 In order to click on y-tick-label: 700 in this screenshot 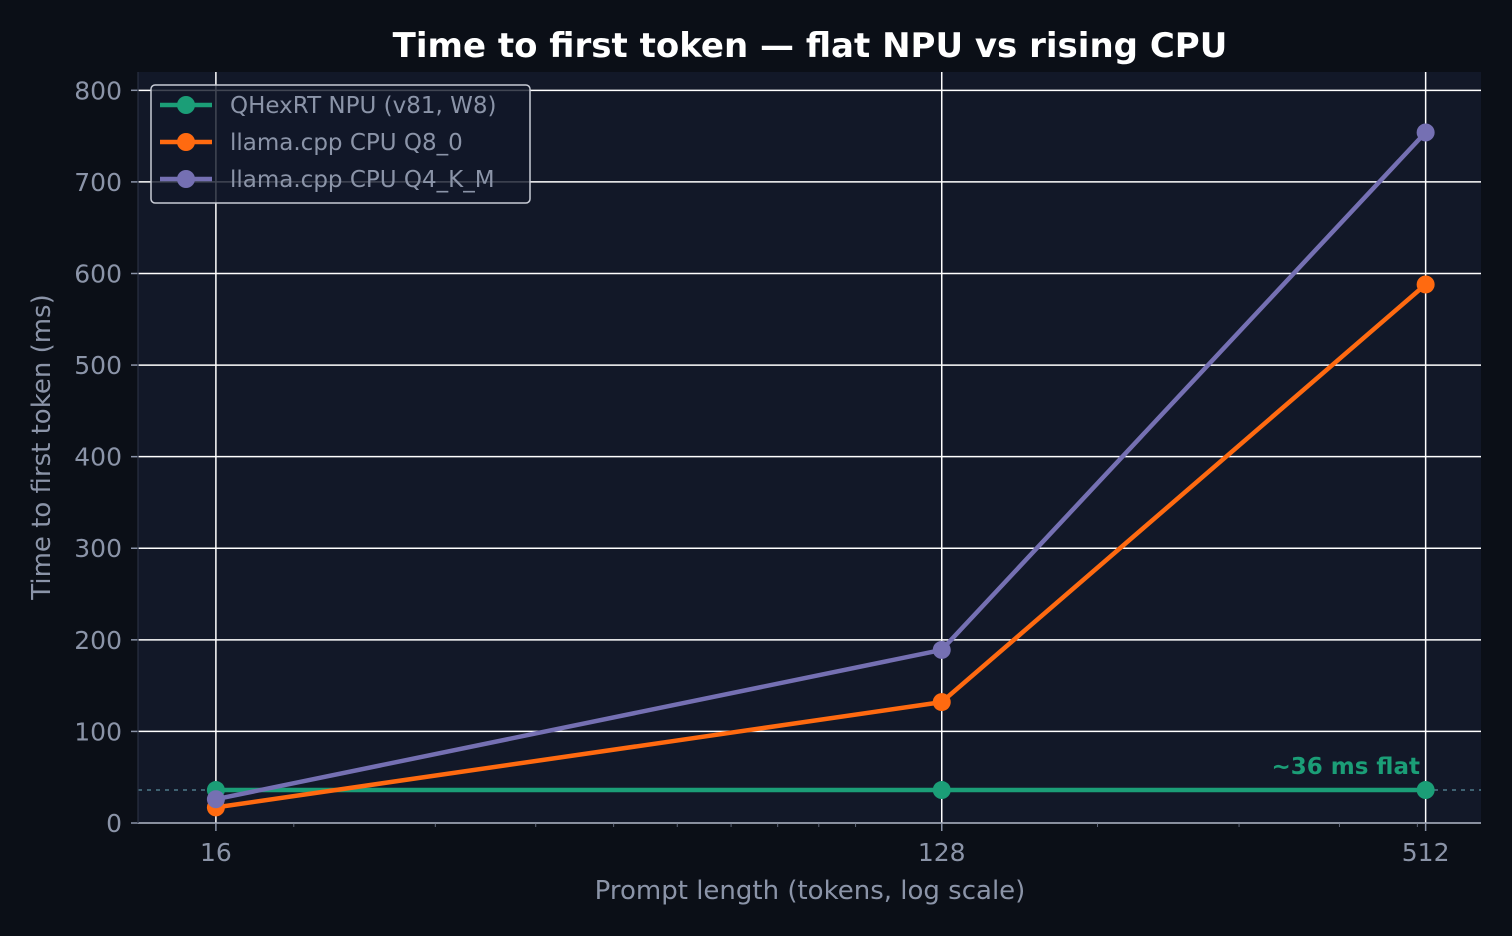, I will do `click(98, 182)`.